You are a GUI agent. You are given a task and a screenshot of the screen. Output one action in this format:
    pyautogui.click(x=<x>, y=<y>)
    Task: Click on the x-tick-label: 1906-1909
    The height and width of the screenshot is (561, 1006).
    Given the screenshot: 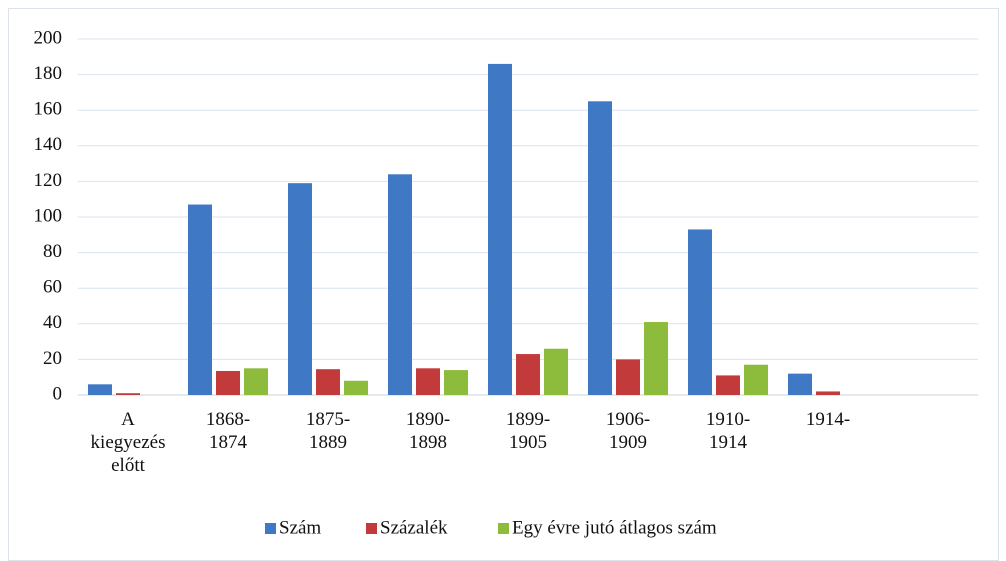 What is the action you would take?
    pyautogui.click(x=628, y=431)
    